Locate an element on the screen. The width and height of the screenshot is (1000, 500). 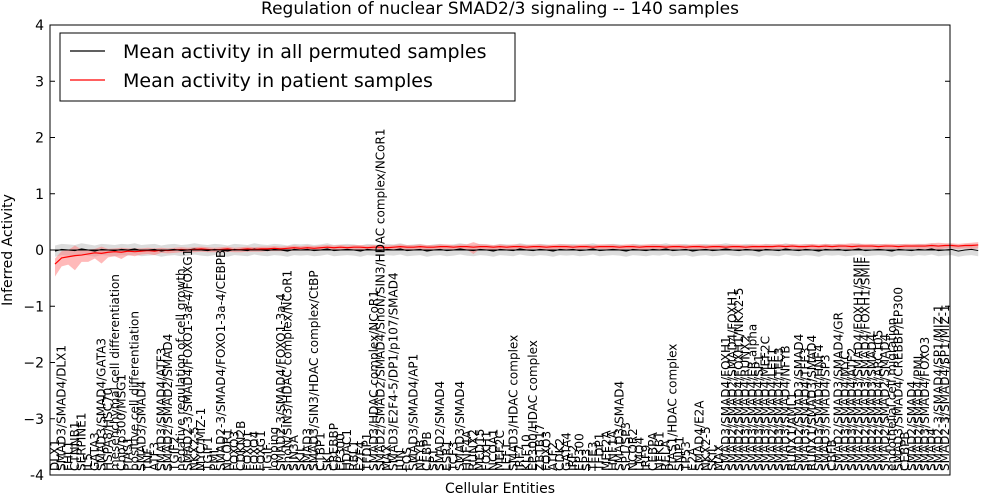
category-label: SMAD3/SMAD4/AP1 is located at coordinates (414, 412).